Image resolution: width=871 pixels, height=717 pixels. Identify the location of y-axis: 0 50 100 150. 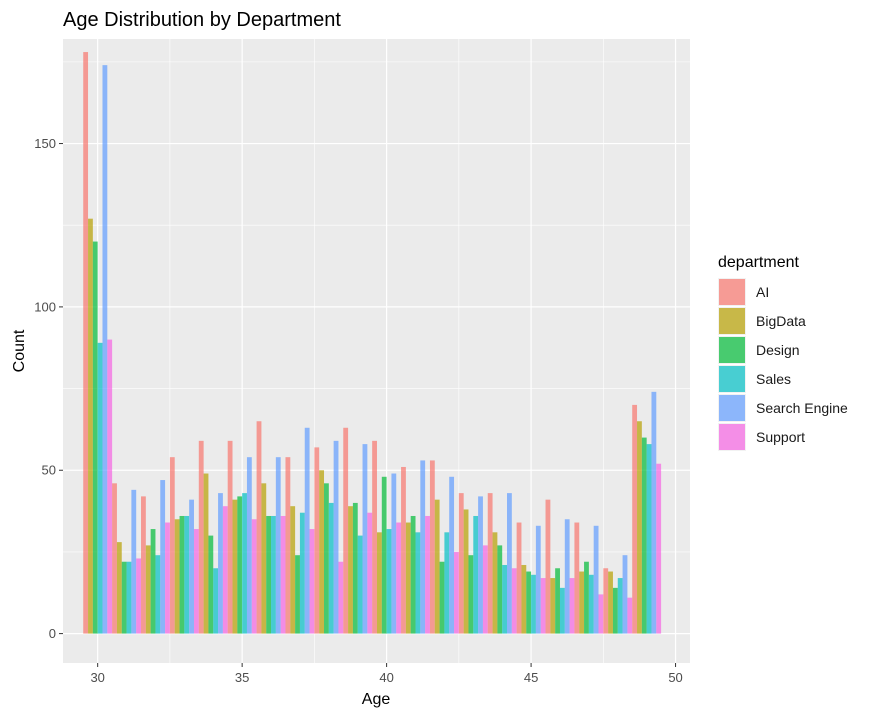
(48, 388).